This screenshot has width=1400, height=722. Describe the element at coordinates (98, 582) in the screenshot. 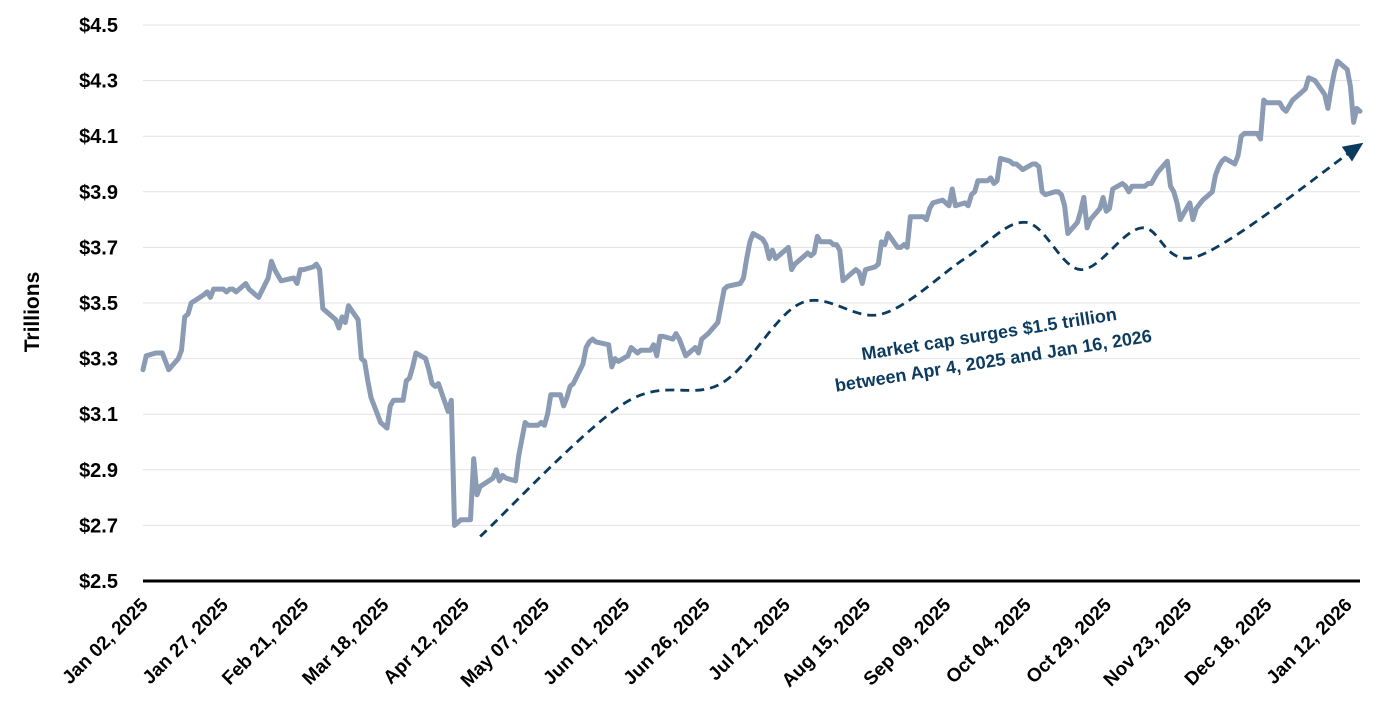

I see `y-tick-label: $2.5` at that location.